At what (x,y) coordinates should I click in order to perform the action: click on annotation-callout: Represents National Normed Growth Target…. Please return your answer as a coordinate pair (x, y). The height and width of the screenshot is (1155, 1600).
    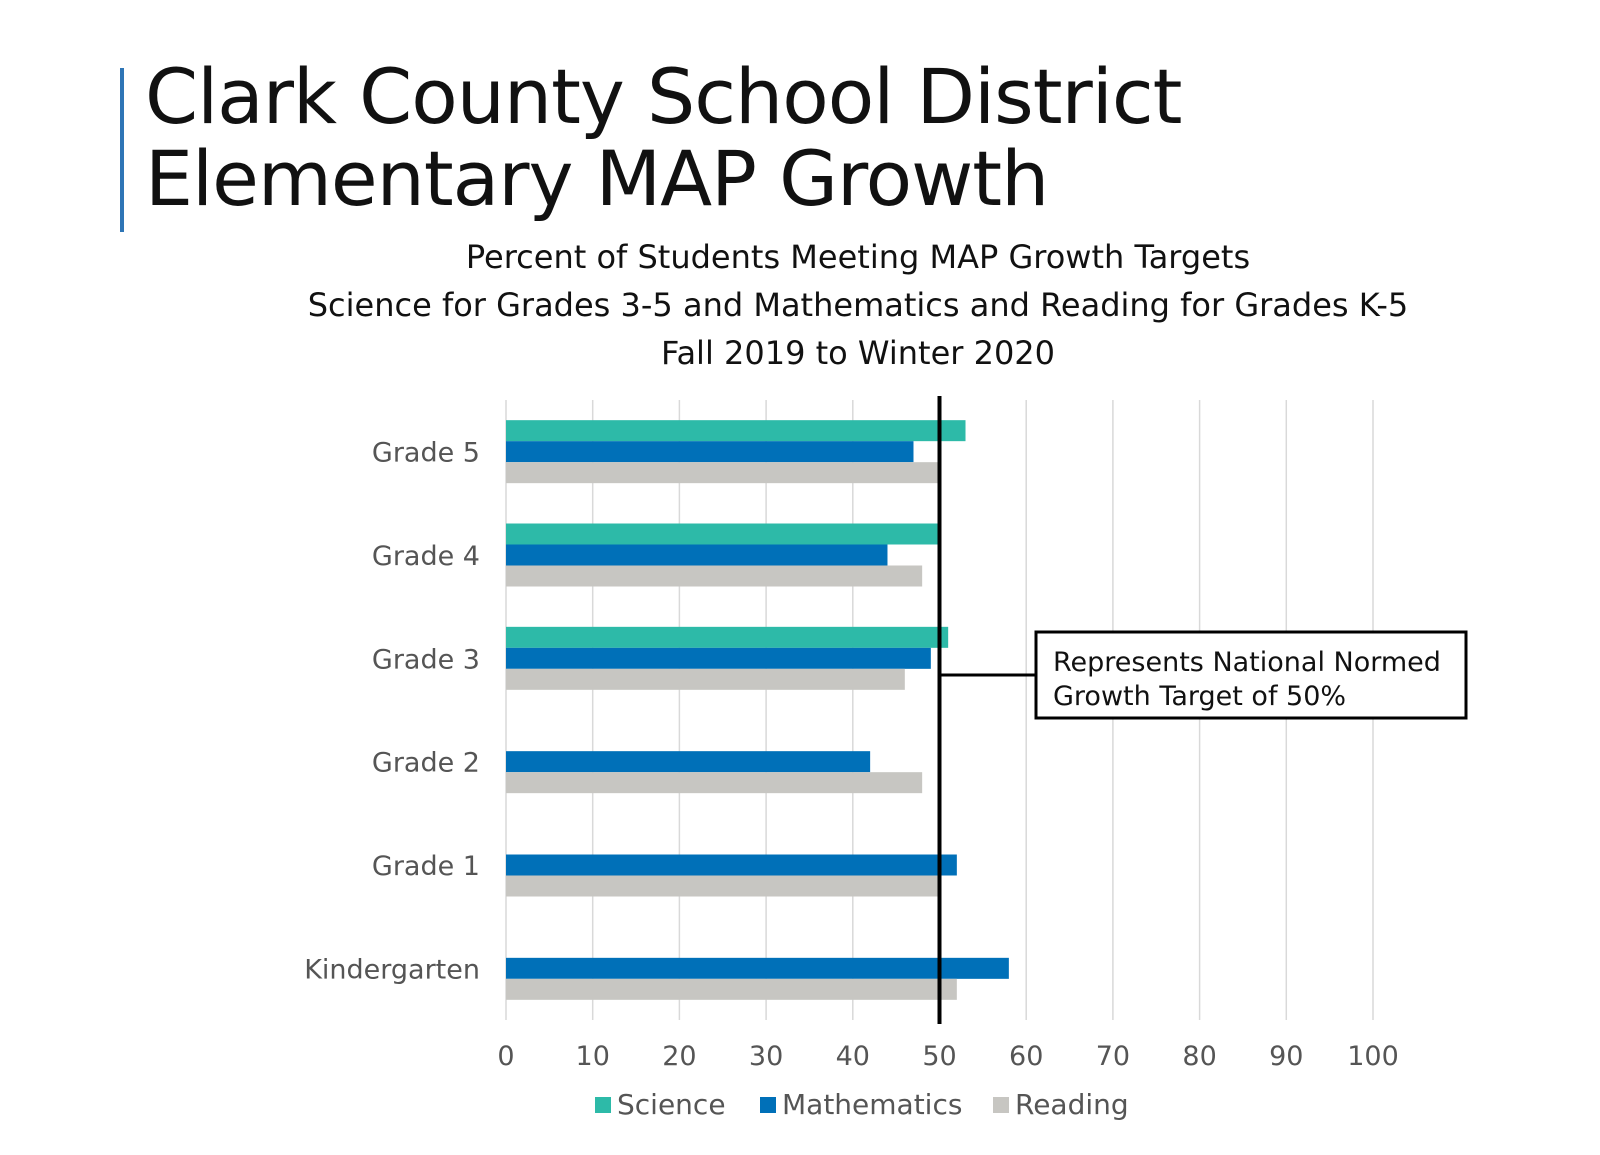
    Looking at the image, I should click on (1251, 675).